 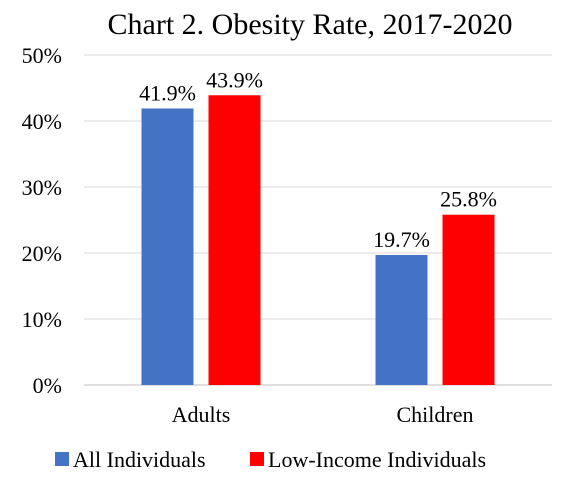 I want to click on legend-label: All Individuals, so click(x=139, y=459).